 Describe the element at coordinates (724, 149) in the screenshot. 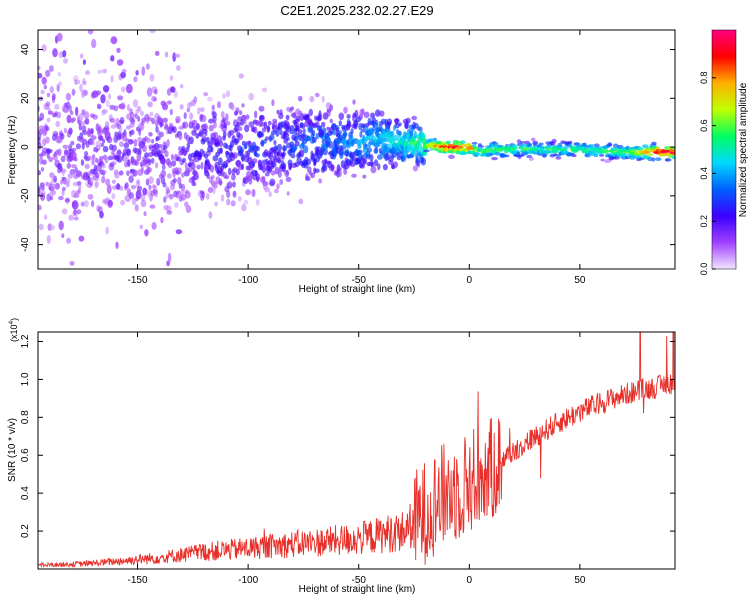

I see `colorbar-bar` at that location.